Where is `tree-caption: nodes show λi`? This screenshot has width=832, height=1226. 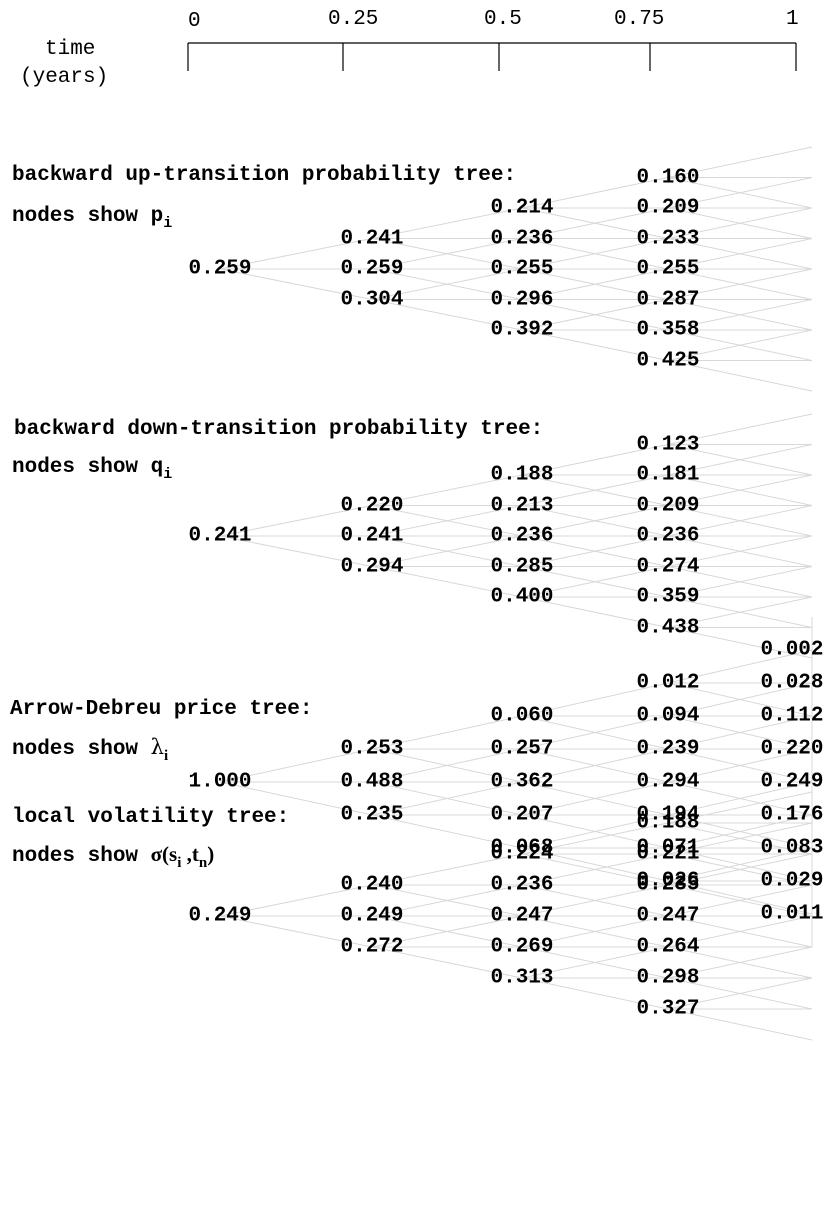 tree-caption: nodes show λi is located at coordinates (90, 749).